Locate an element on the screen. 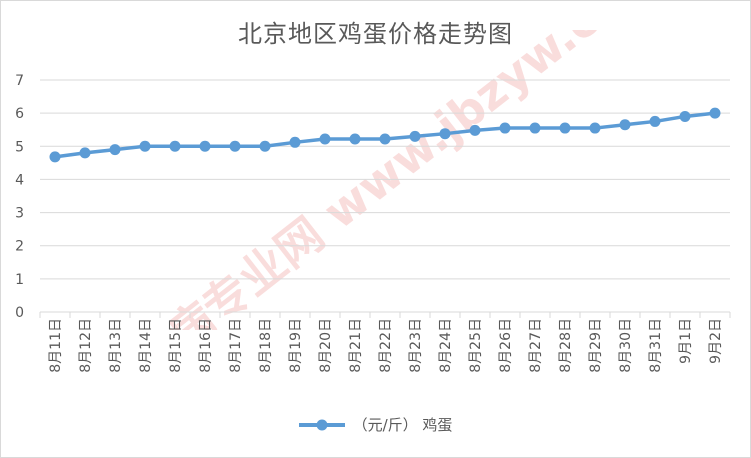 This screenshot has width=751, height=458. legend: （元/斤） 鸡蛋 is located at coordinates (375, 424).